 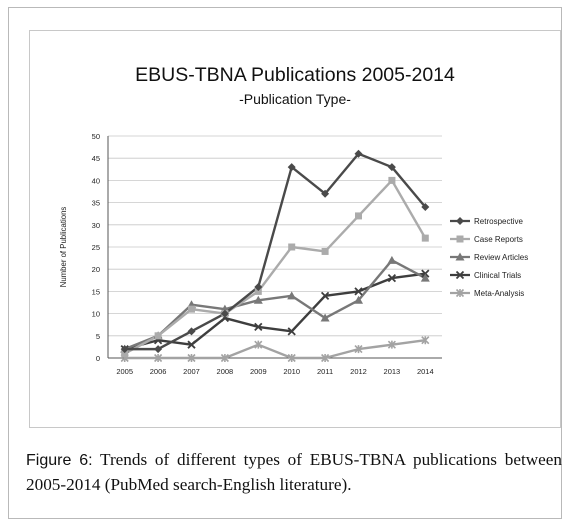 What do you see at coordinates (59, 460) in the screenshot?
I see `figure-label: Figure 6:` at bounding box center [59, 460].